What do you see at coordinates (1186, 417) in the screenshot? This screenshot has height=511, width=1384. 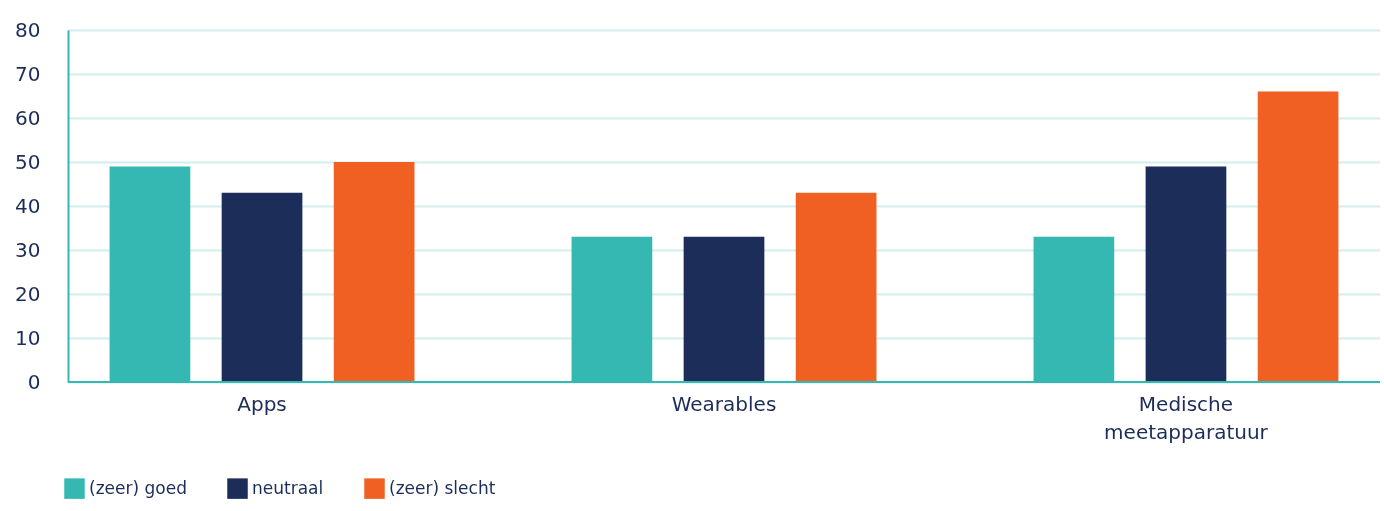 I see `x-tick-label: Medische meetapparatuur` at bounding box center [1186, 417].